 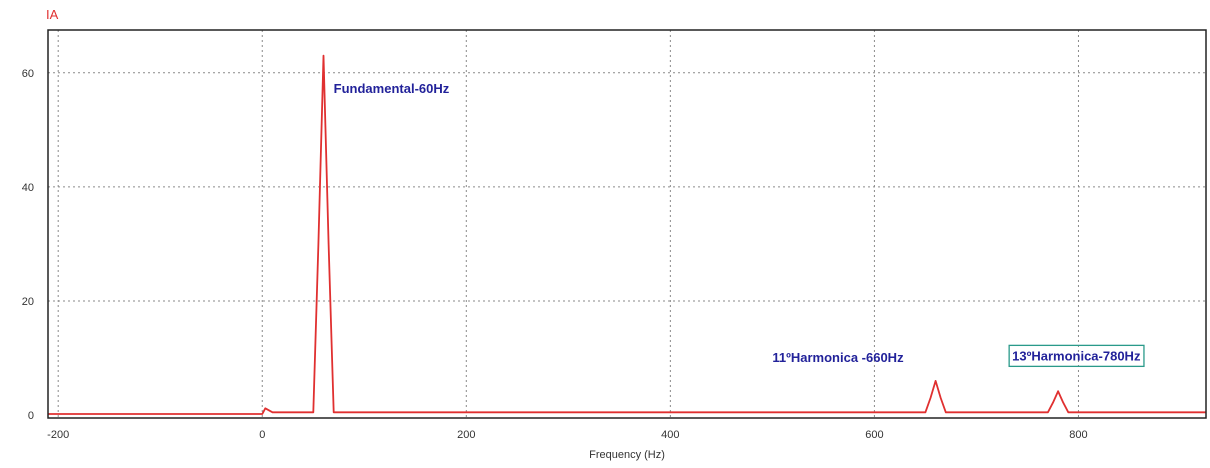 What do you see at coordinates (1078, 435) in the screenshot?
I see `x-tick-label: 800` at bounding box center [1078, 435].